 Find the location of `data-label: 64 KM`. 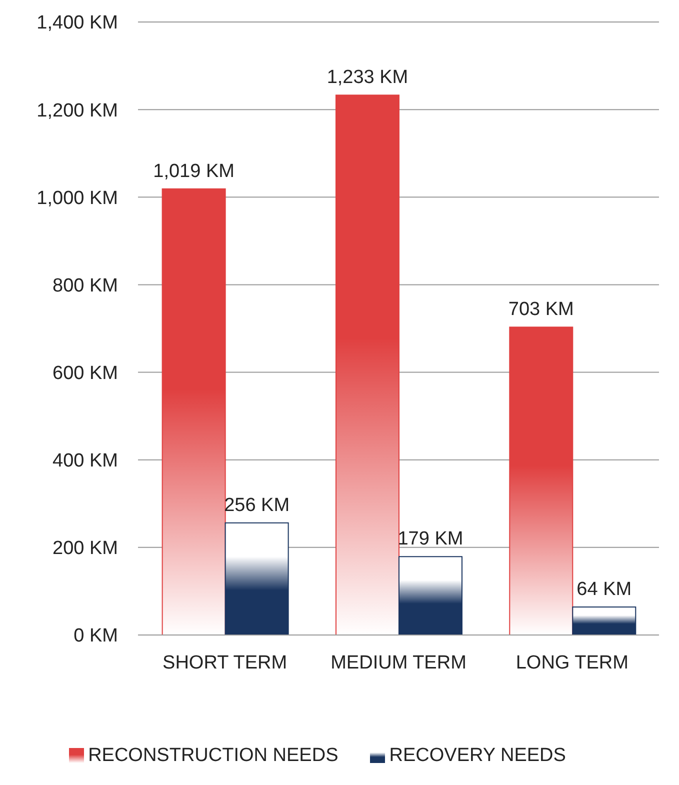

data-label: 64 KM is located at coordinates (604, 589).